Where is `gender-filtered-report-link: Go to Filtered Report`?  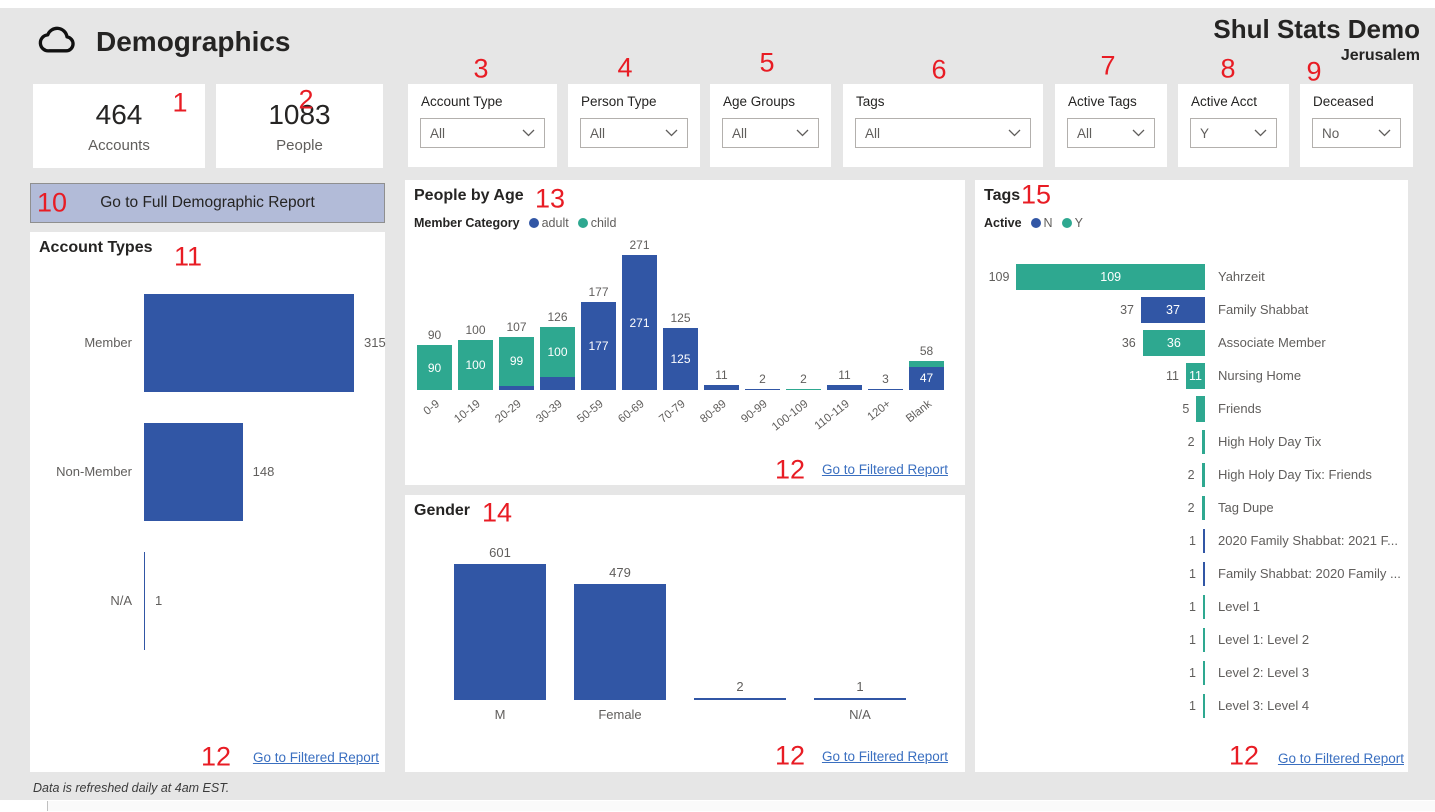 gender-filtered-report-link: Go to Filtered Report is located at coordinates (884, 756).